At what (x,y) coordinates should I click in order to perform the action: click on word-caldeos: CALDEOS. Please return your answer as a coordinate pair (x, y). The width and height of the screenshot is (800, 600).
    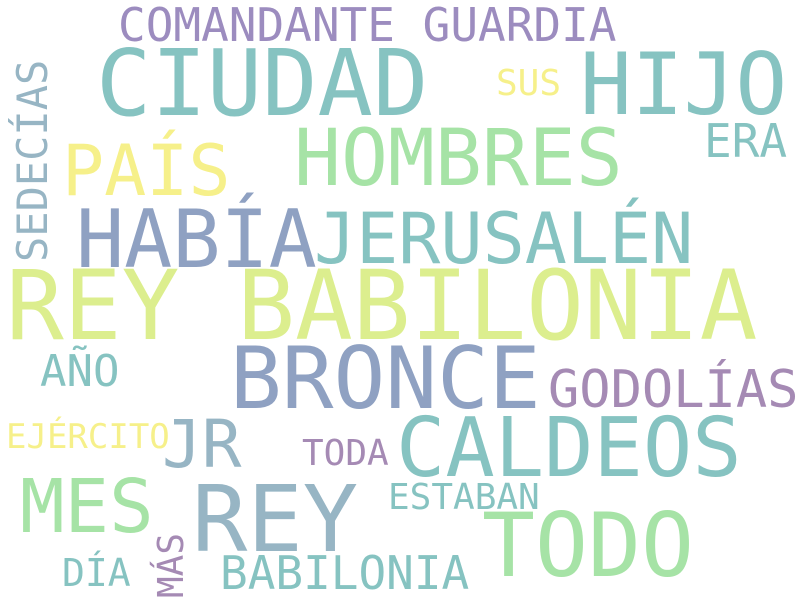
    Looking at the image, I should click on (569, 448).